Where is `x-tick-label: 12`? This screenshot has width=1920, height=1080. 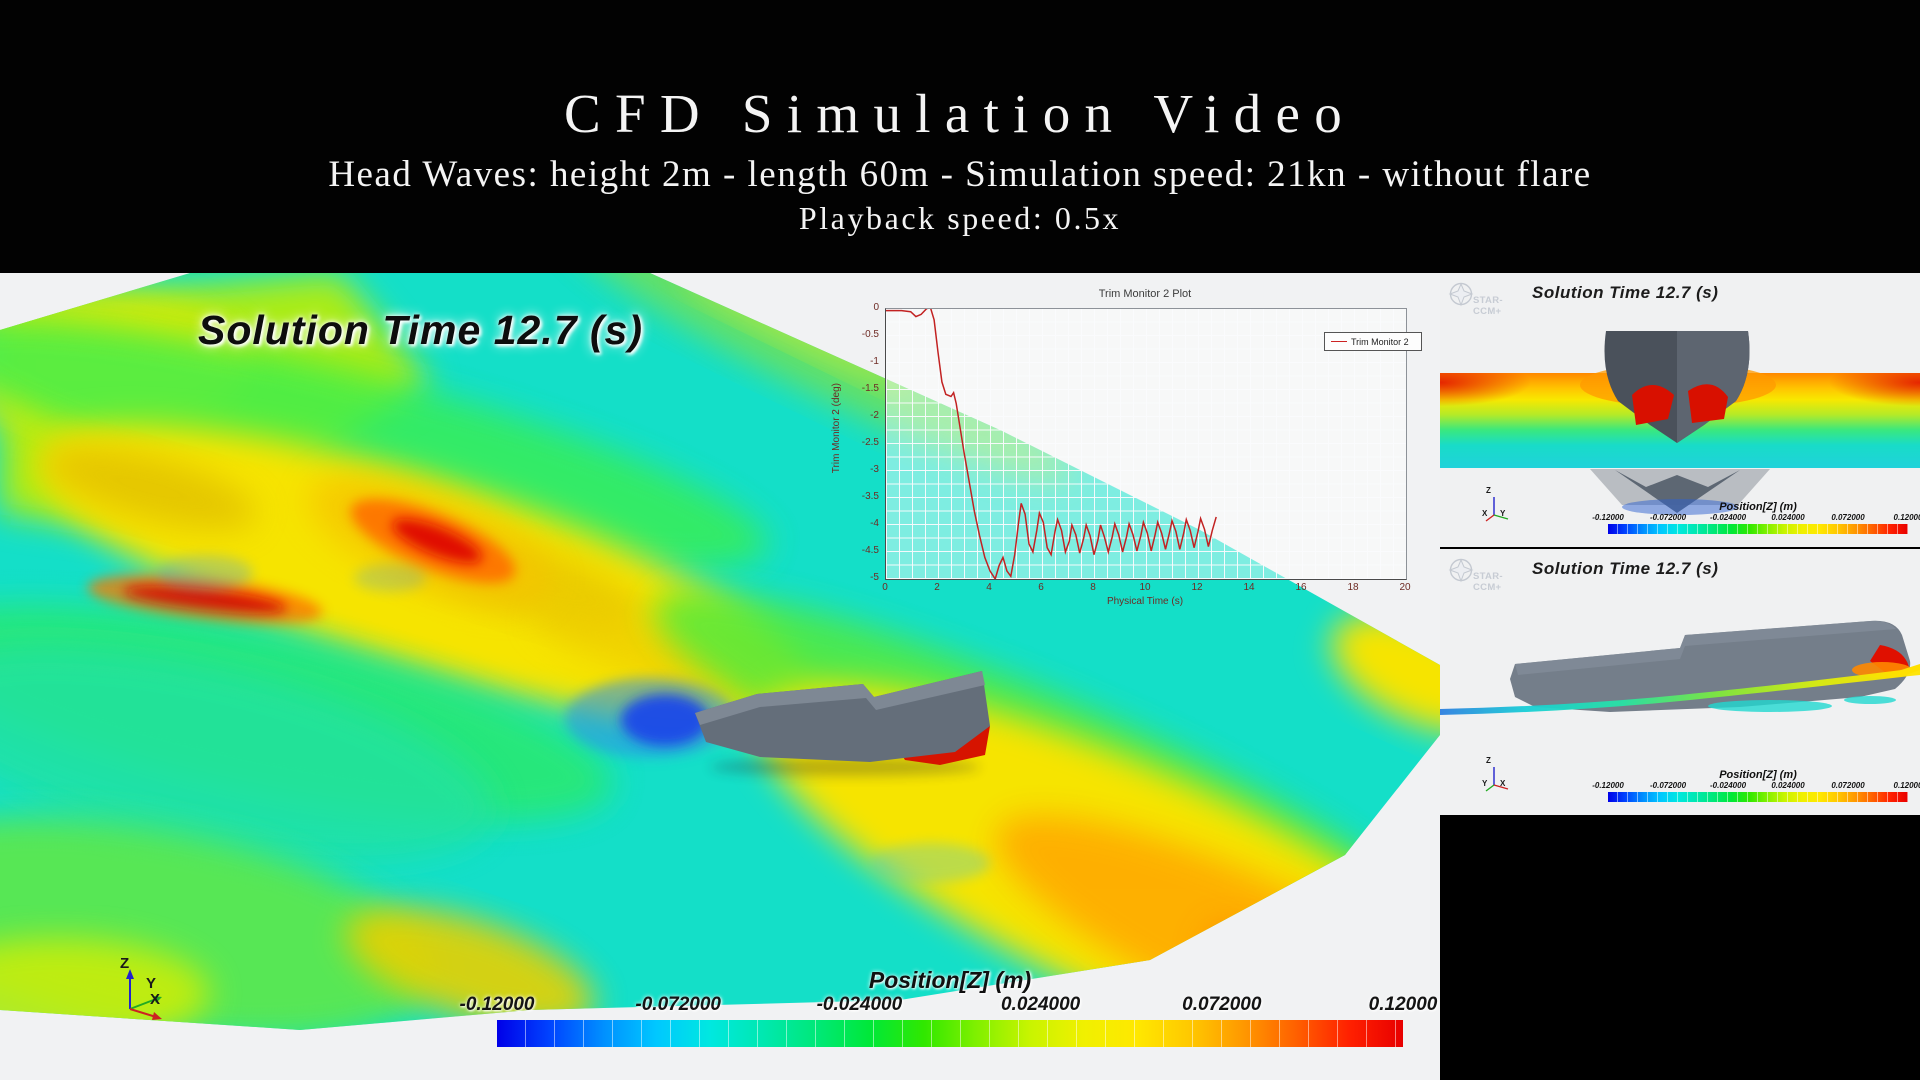 x-tick-label: 12 is located at coordinates (1197, 587).